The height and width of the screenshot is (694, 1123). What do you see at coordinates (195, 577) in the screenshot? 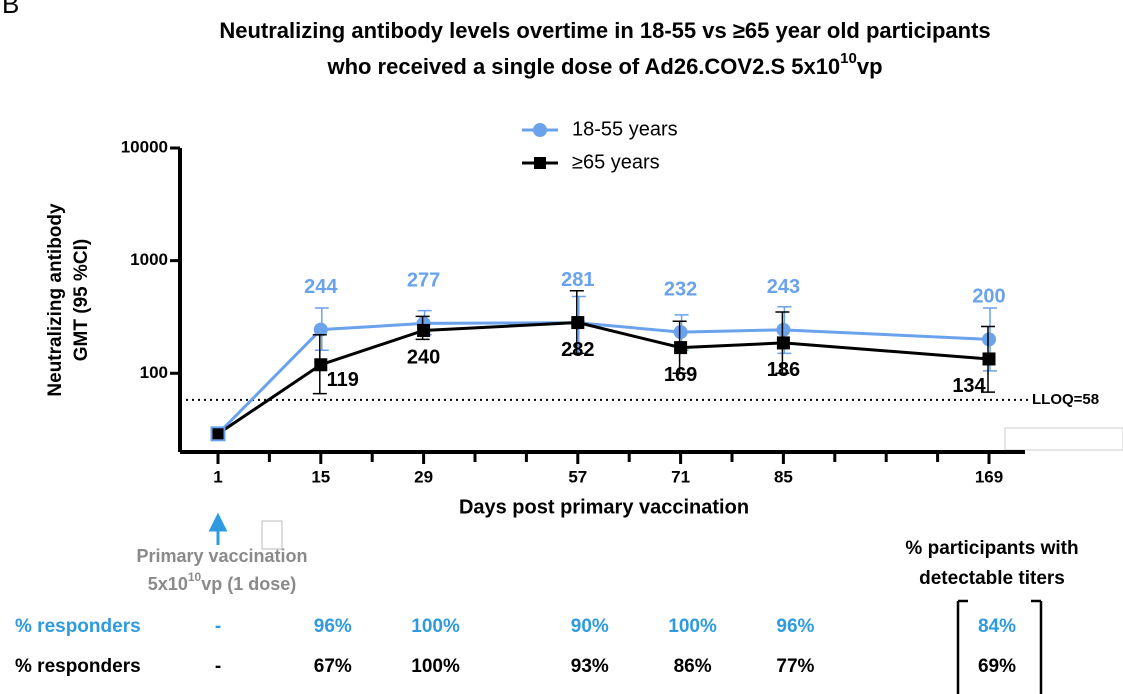
I see `annotation-sup: 10` at bounding box center [195, 577].